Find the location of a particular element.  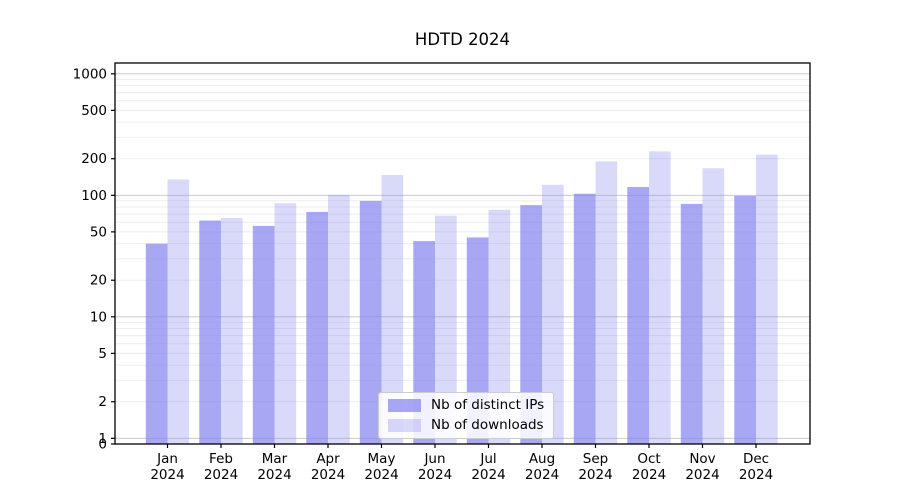

chart-title: HDTD 2024 is located at coordinates (462, 39).